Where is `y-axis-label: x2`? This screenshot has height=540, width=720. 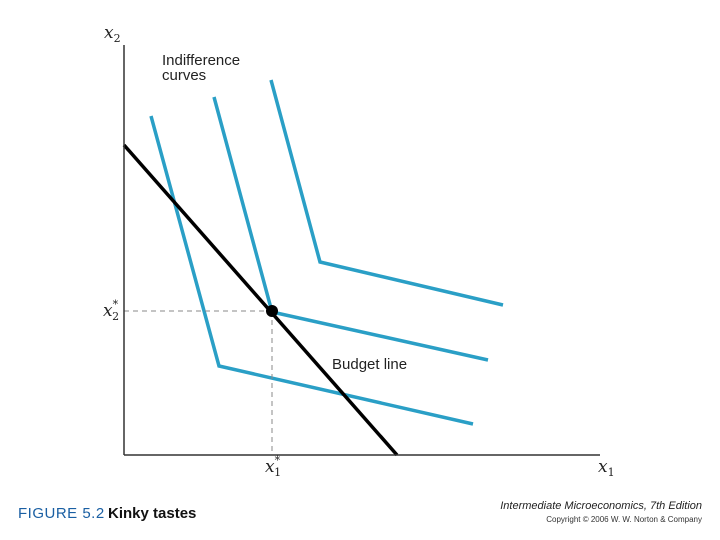
y-axis-label: x2 is located at coordinates (112, 34).